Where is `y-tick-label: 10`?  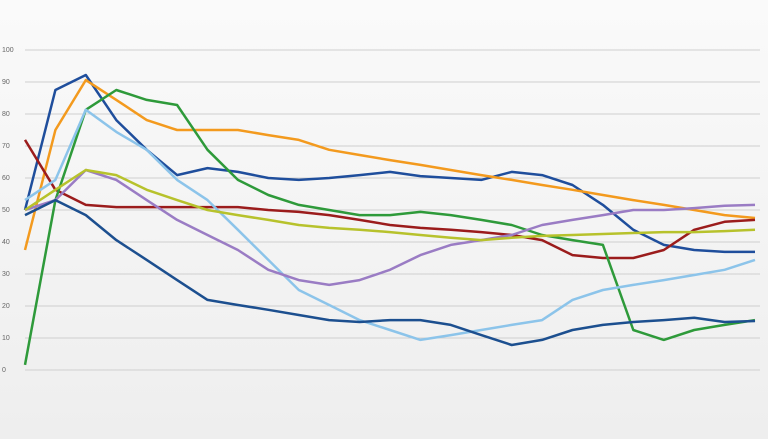 y-tick-label: 10 is located at coordinates (6, 338).